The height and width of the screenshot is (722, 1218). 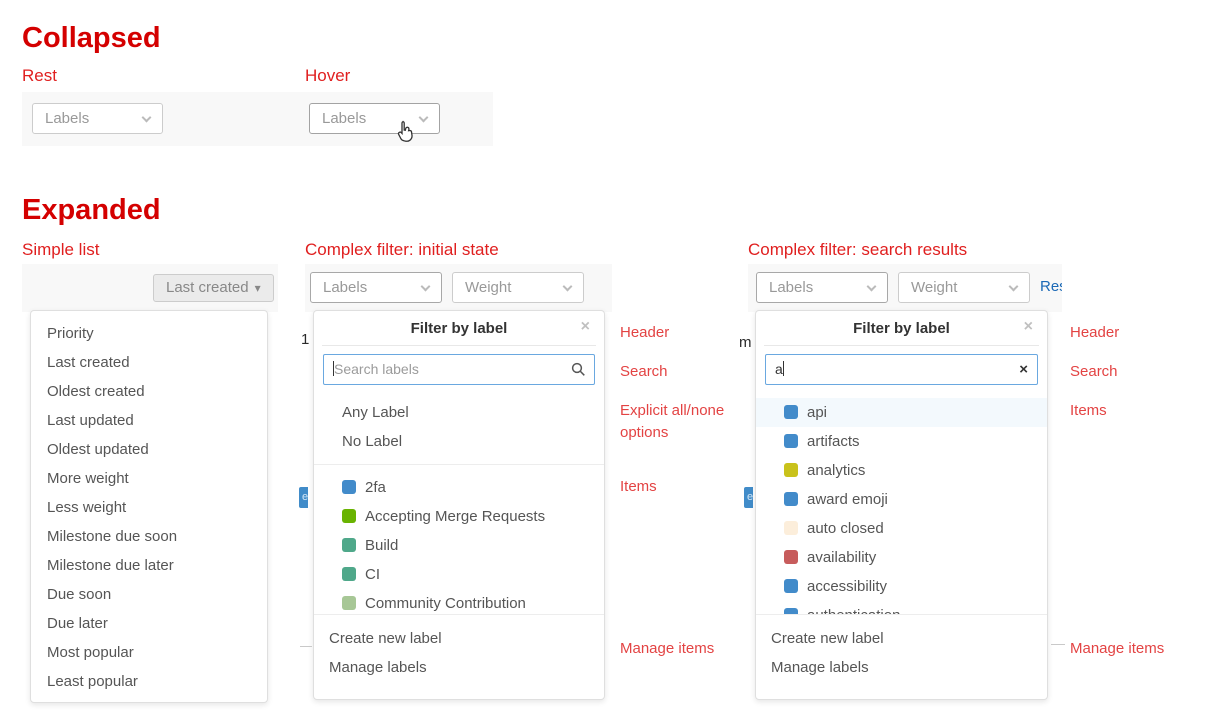 What do you see at coordinates (901, 607) in the screenshot?
I see `label-option: authentication` at bounding box center [901, 607].